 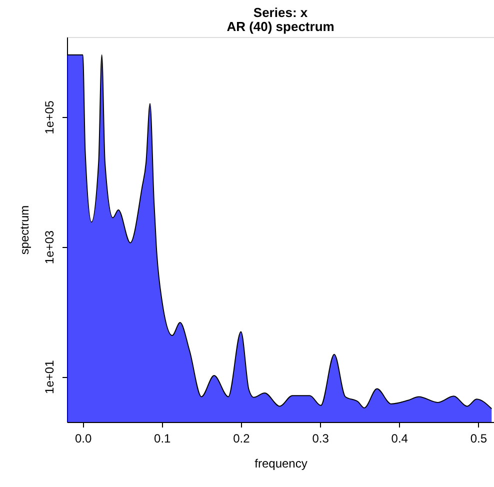 I want to click on x-tick-label: 0.4, so click(x=399, y=439).